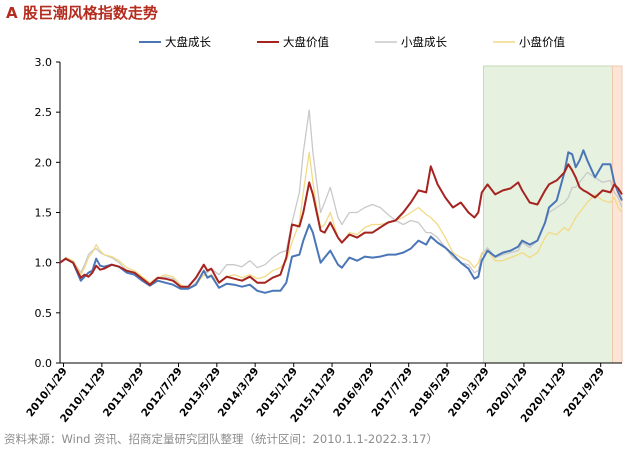  I want to click on y-tick-label: 0.5, so click(44, 313).